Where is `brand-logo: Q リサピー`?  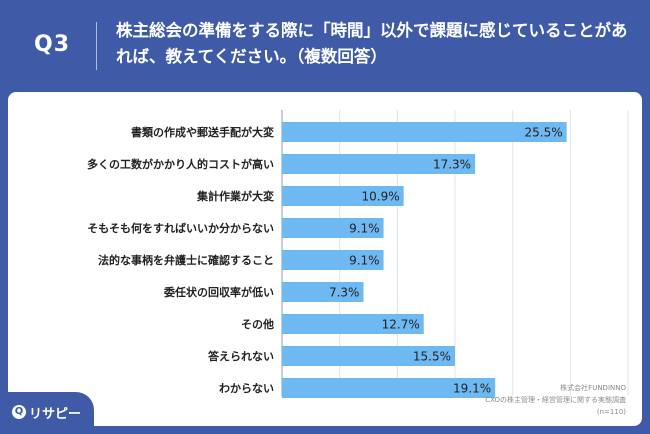
brand-logo: Q リサピー is located at coordinates (47, 413).